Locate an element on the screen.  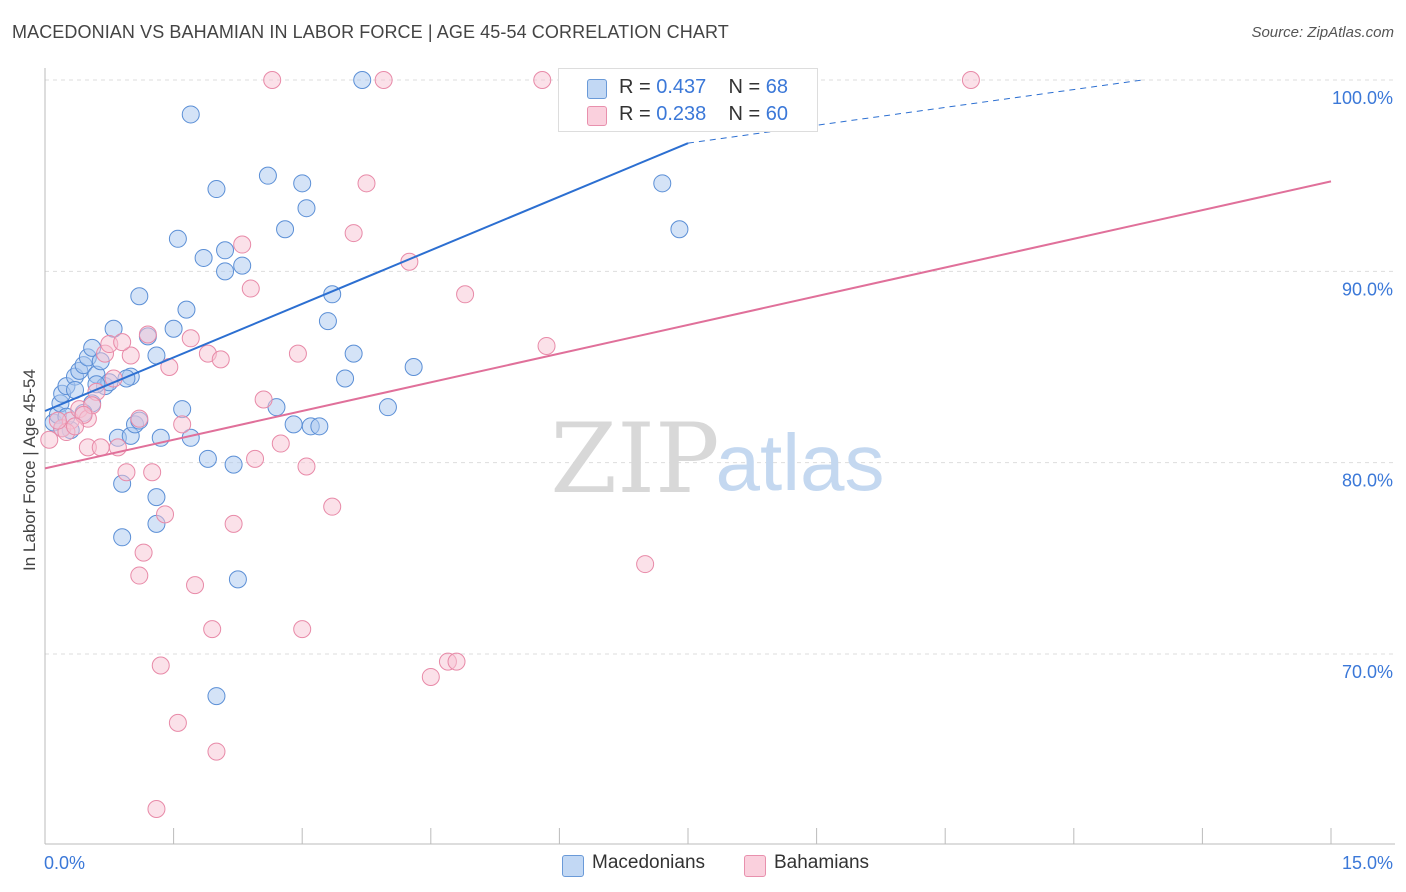
legend-n-value: 60 is located at coordinates (777, 114).